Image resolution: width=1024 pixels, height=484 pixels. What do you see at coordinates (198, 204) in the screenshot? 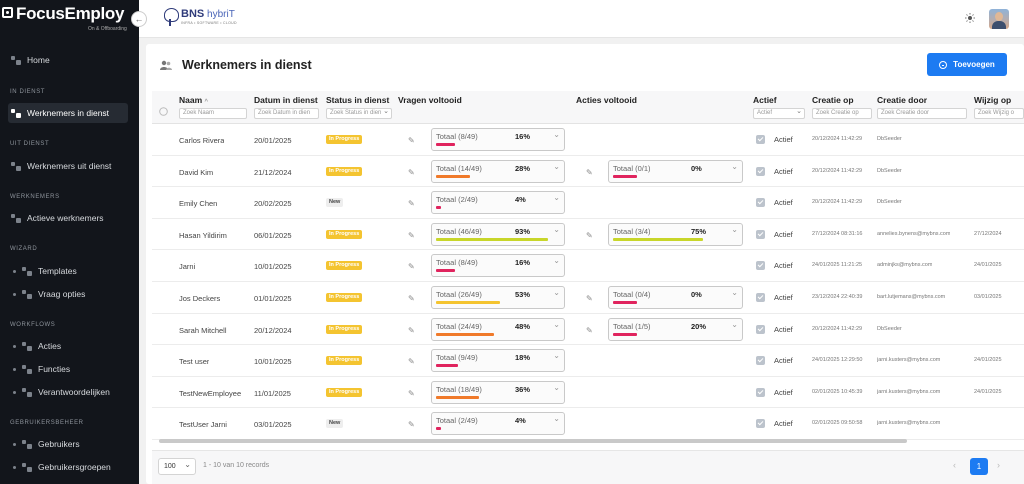
I see `employee-name: Emily Chen` at bounding box center [198, 204].